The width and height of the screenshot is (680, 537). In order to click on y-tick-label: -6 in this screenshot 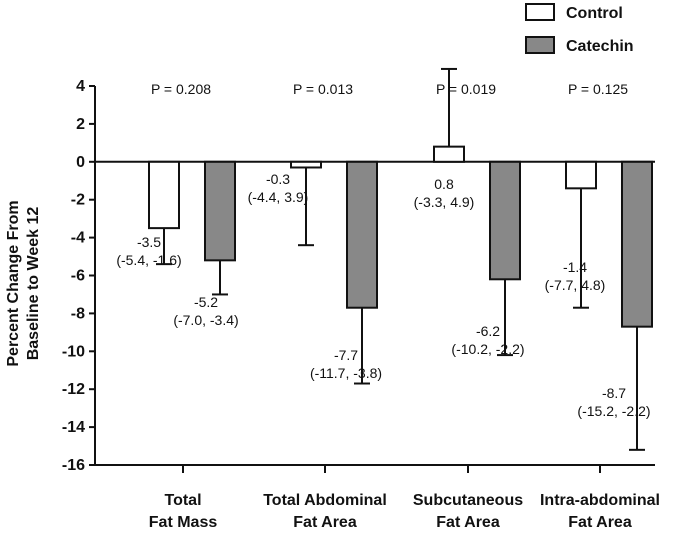, I will do `click(78, 276)`.